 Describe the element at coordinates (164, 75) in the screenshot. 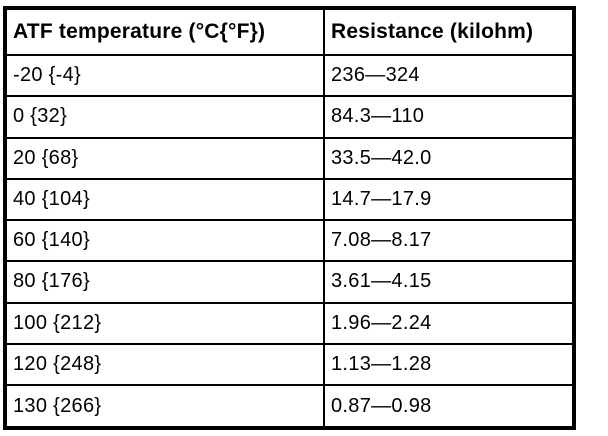

I see `temperature-cell: -20 {-4}` at that location.